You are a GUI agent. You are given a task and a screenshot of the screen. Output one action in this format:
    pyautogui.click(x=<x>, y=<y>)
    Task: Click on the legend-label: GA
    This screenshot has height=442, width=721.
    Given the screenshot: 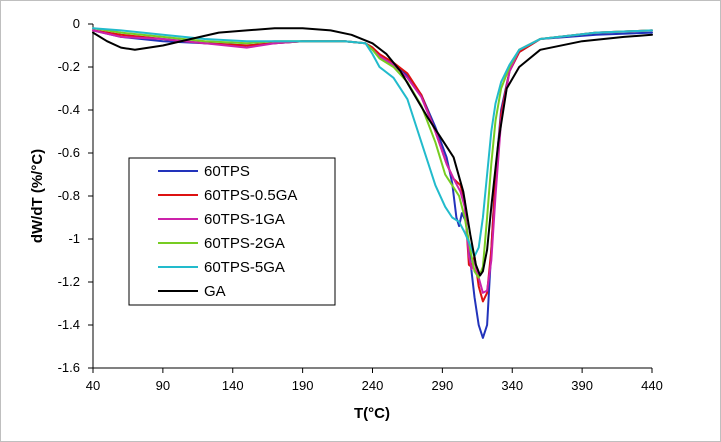 What is the action you would take?
    pyautogui.click(x=215, y=291)
    